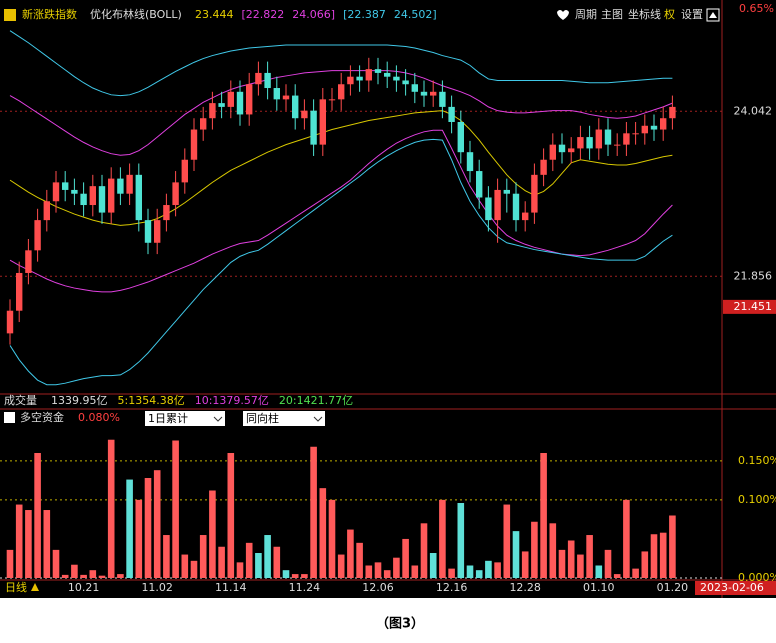  What do you see at coordinates (262, 418) in the screenshot?
I see `dropdown-label: 同向柱` at bounding box center [262, 418].